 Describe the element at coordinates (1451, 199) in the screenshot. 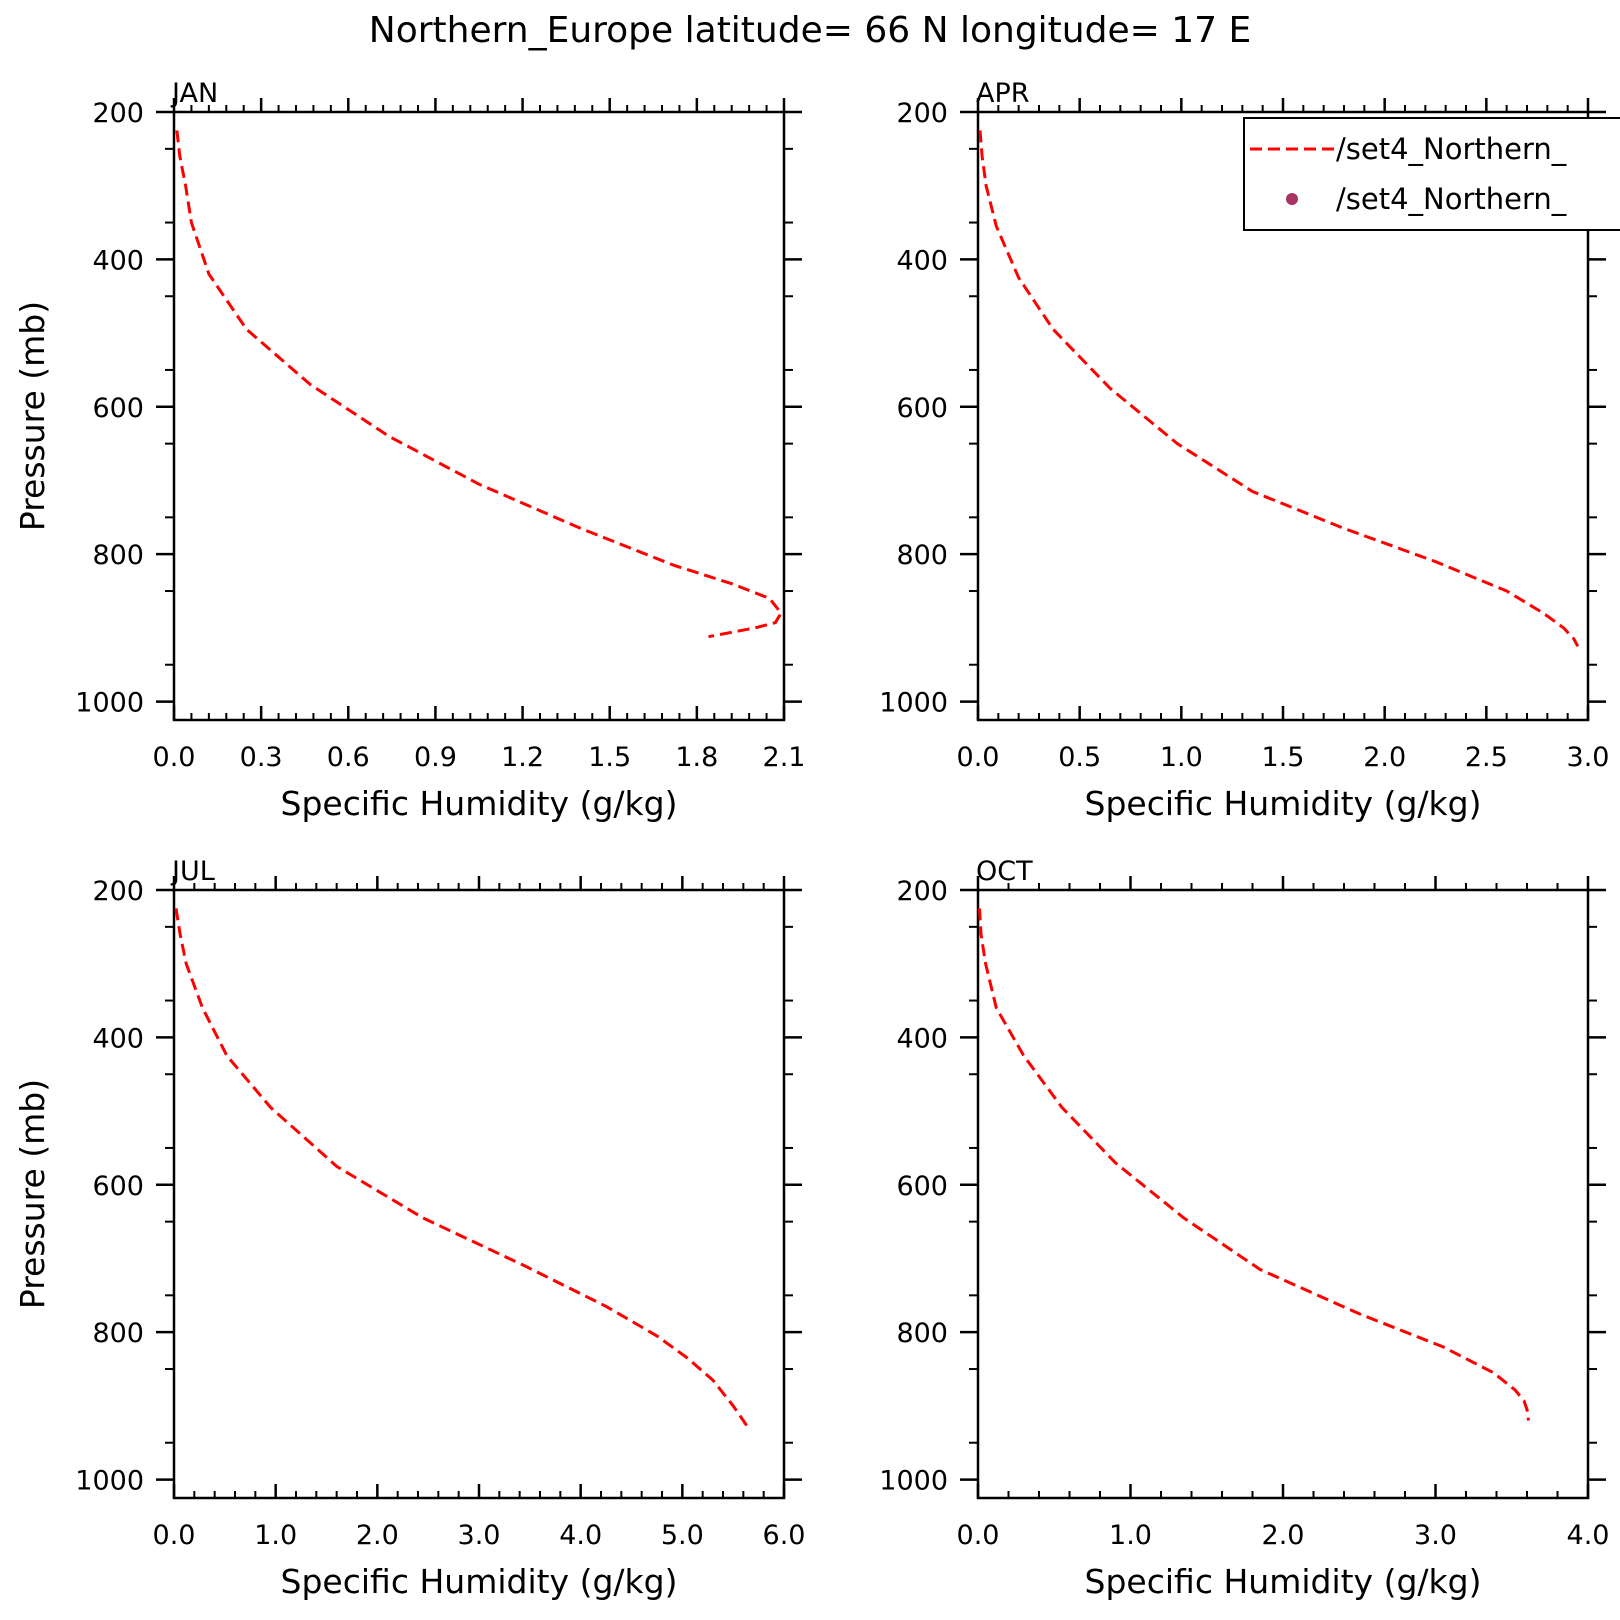

I see `legend-entry-2: /set4_Northern_` at that location.